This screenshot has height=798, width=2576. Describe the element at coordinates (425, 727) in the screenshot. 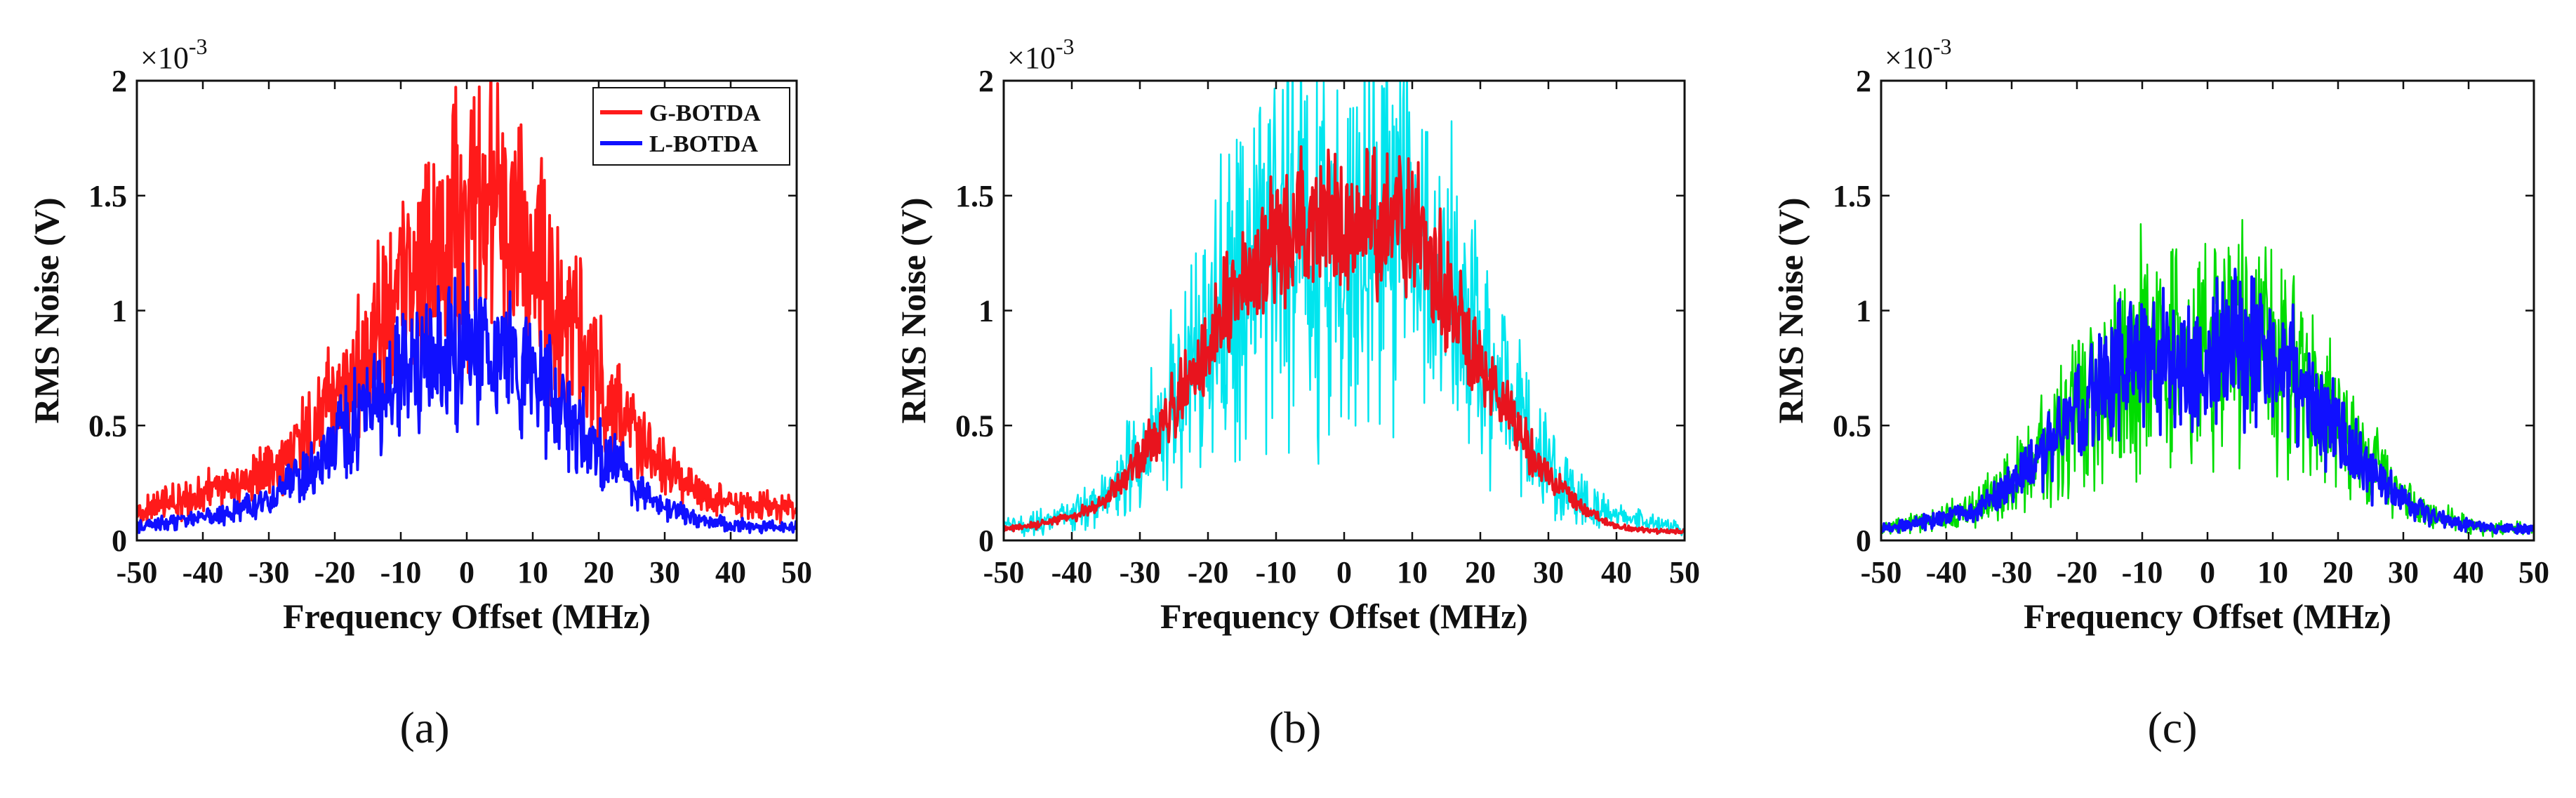

I see `caption-a: (a)` at that location.